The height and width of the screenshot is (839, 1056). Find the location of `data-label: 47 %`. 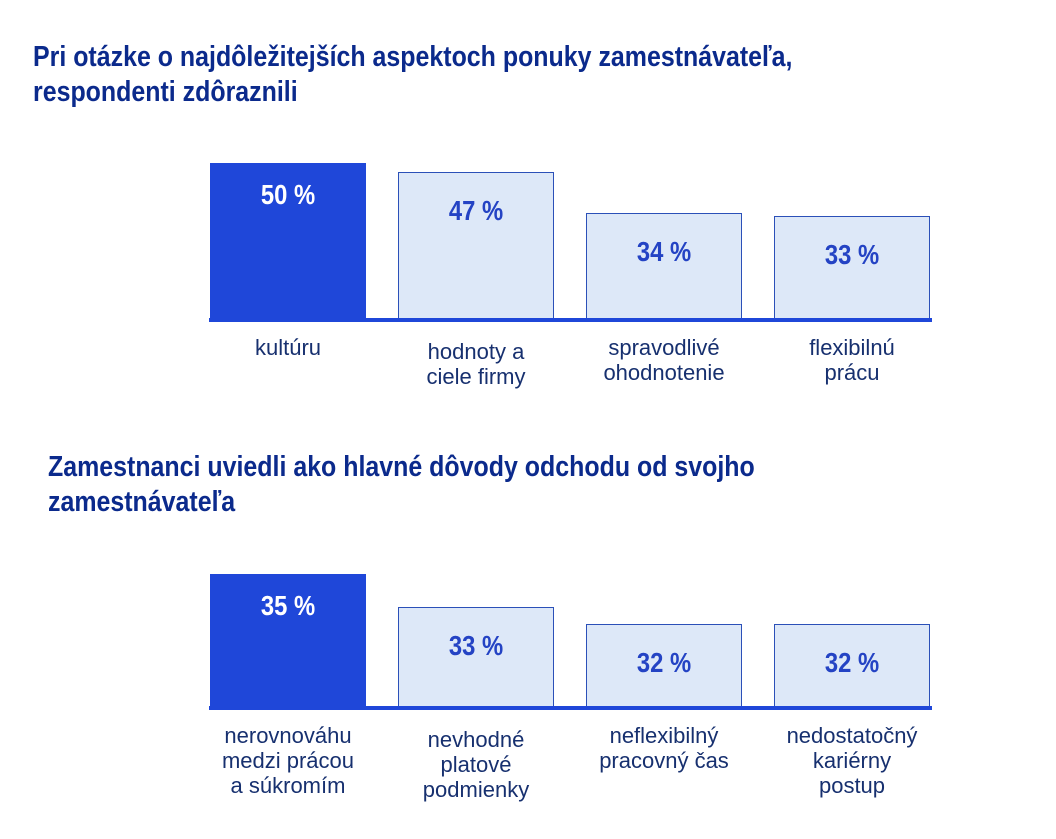

data-label: 47 % is located at coordinates (476, 211).